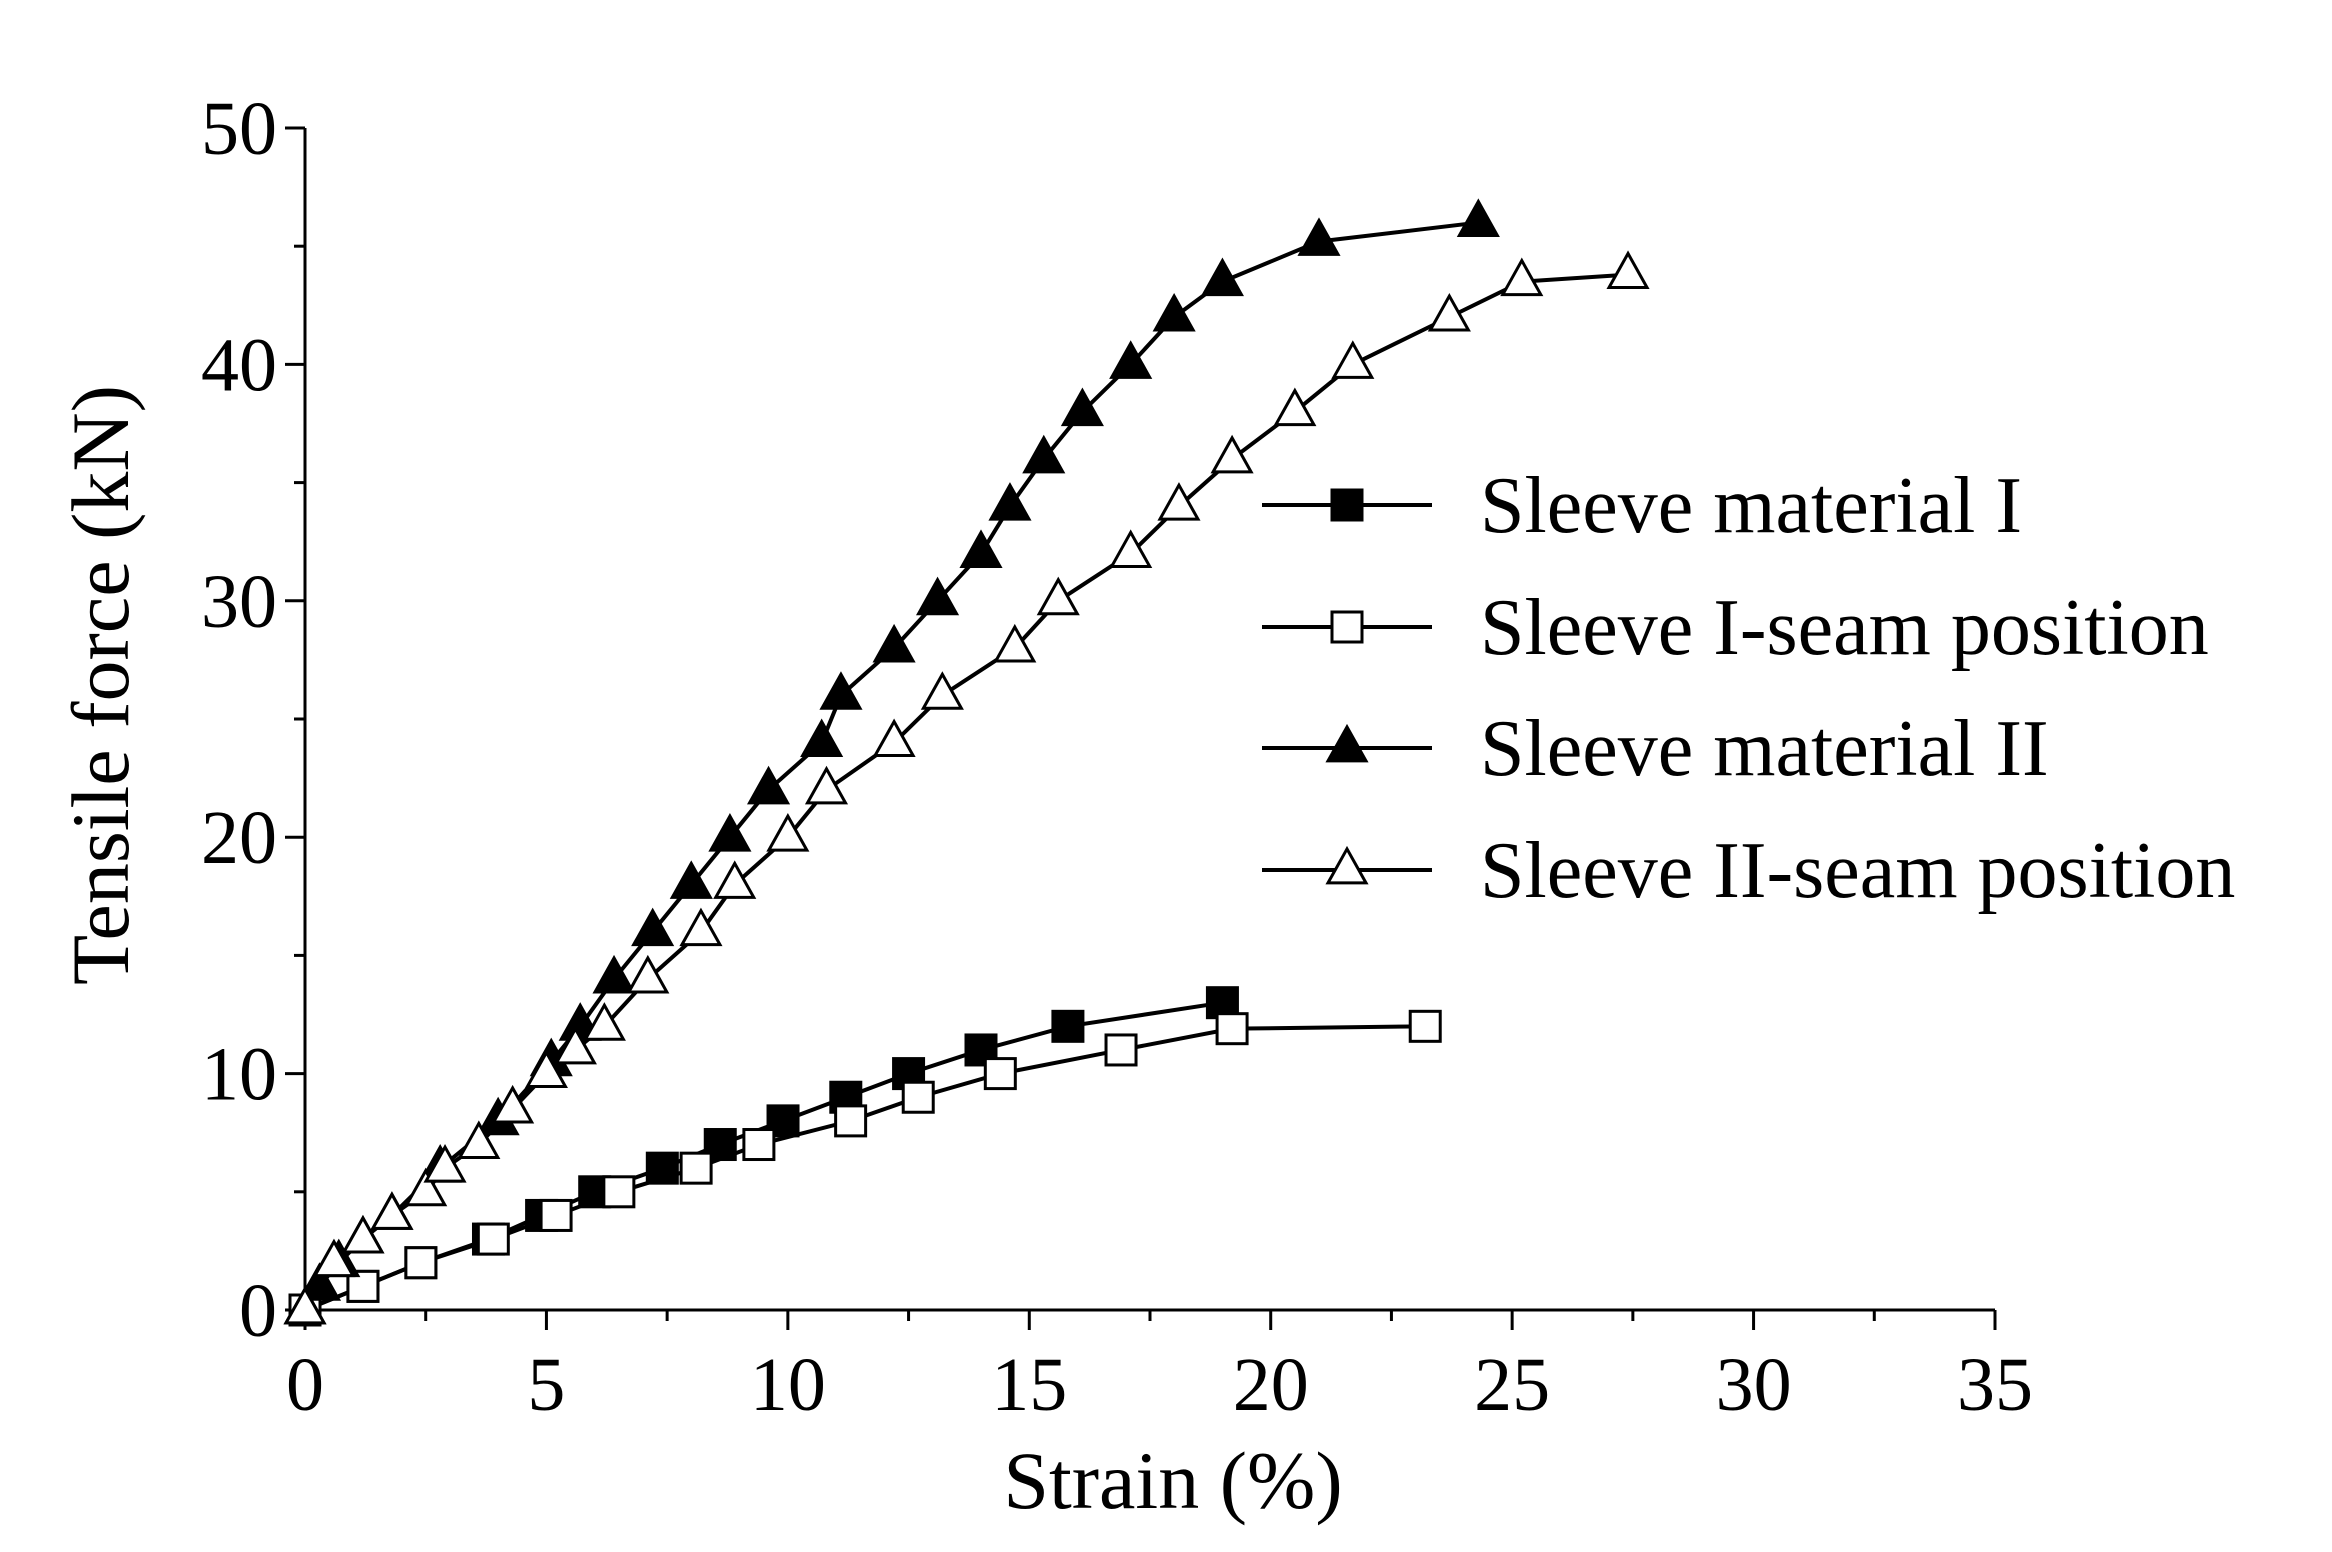 The image size is (2332, 1552). What do you see at coordinates (1751, 506) in the screenshot?
I see `legend-label: Sleeve material I` at bounding box center [1751, 506].